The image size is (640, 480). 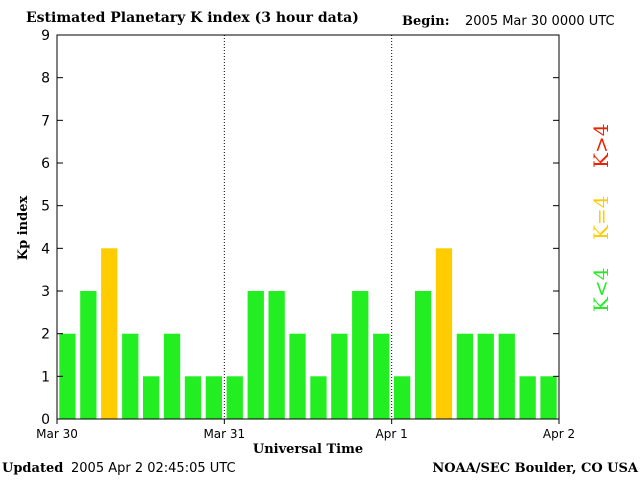 What do you see at coordinates (308, 449) in the screenshot?
I see `x-axis-label: Universal Time` at bounding box center [308, 449].